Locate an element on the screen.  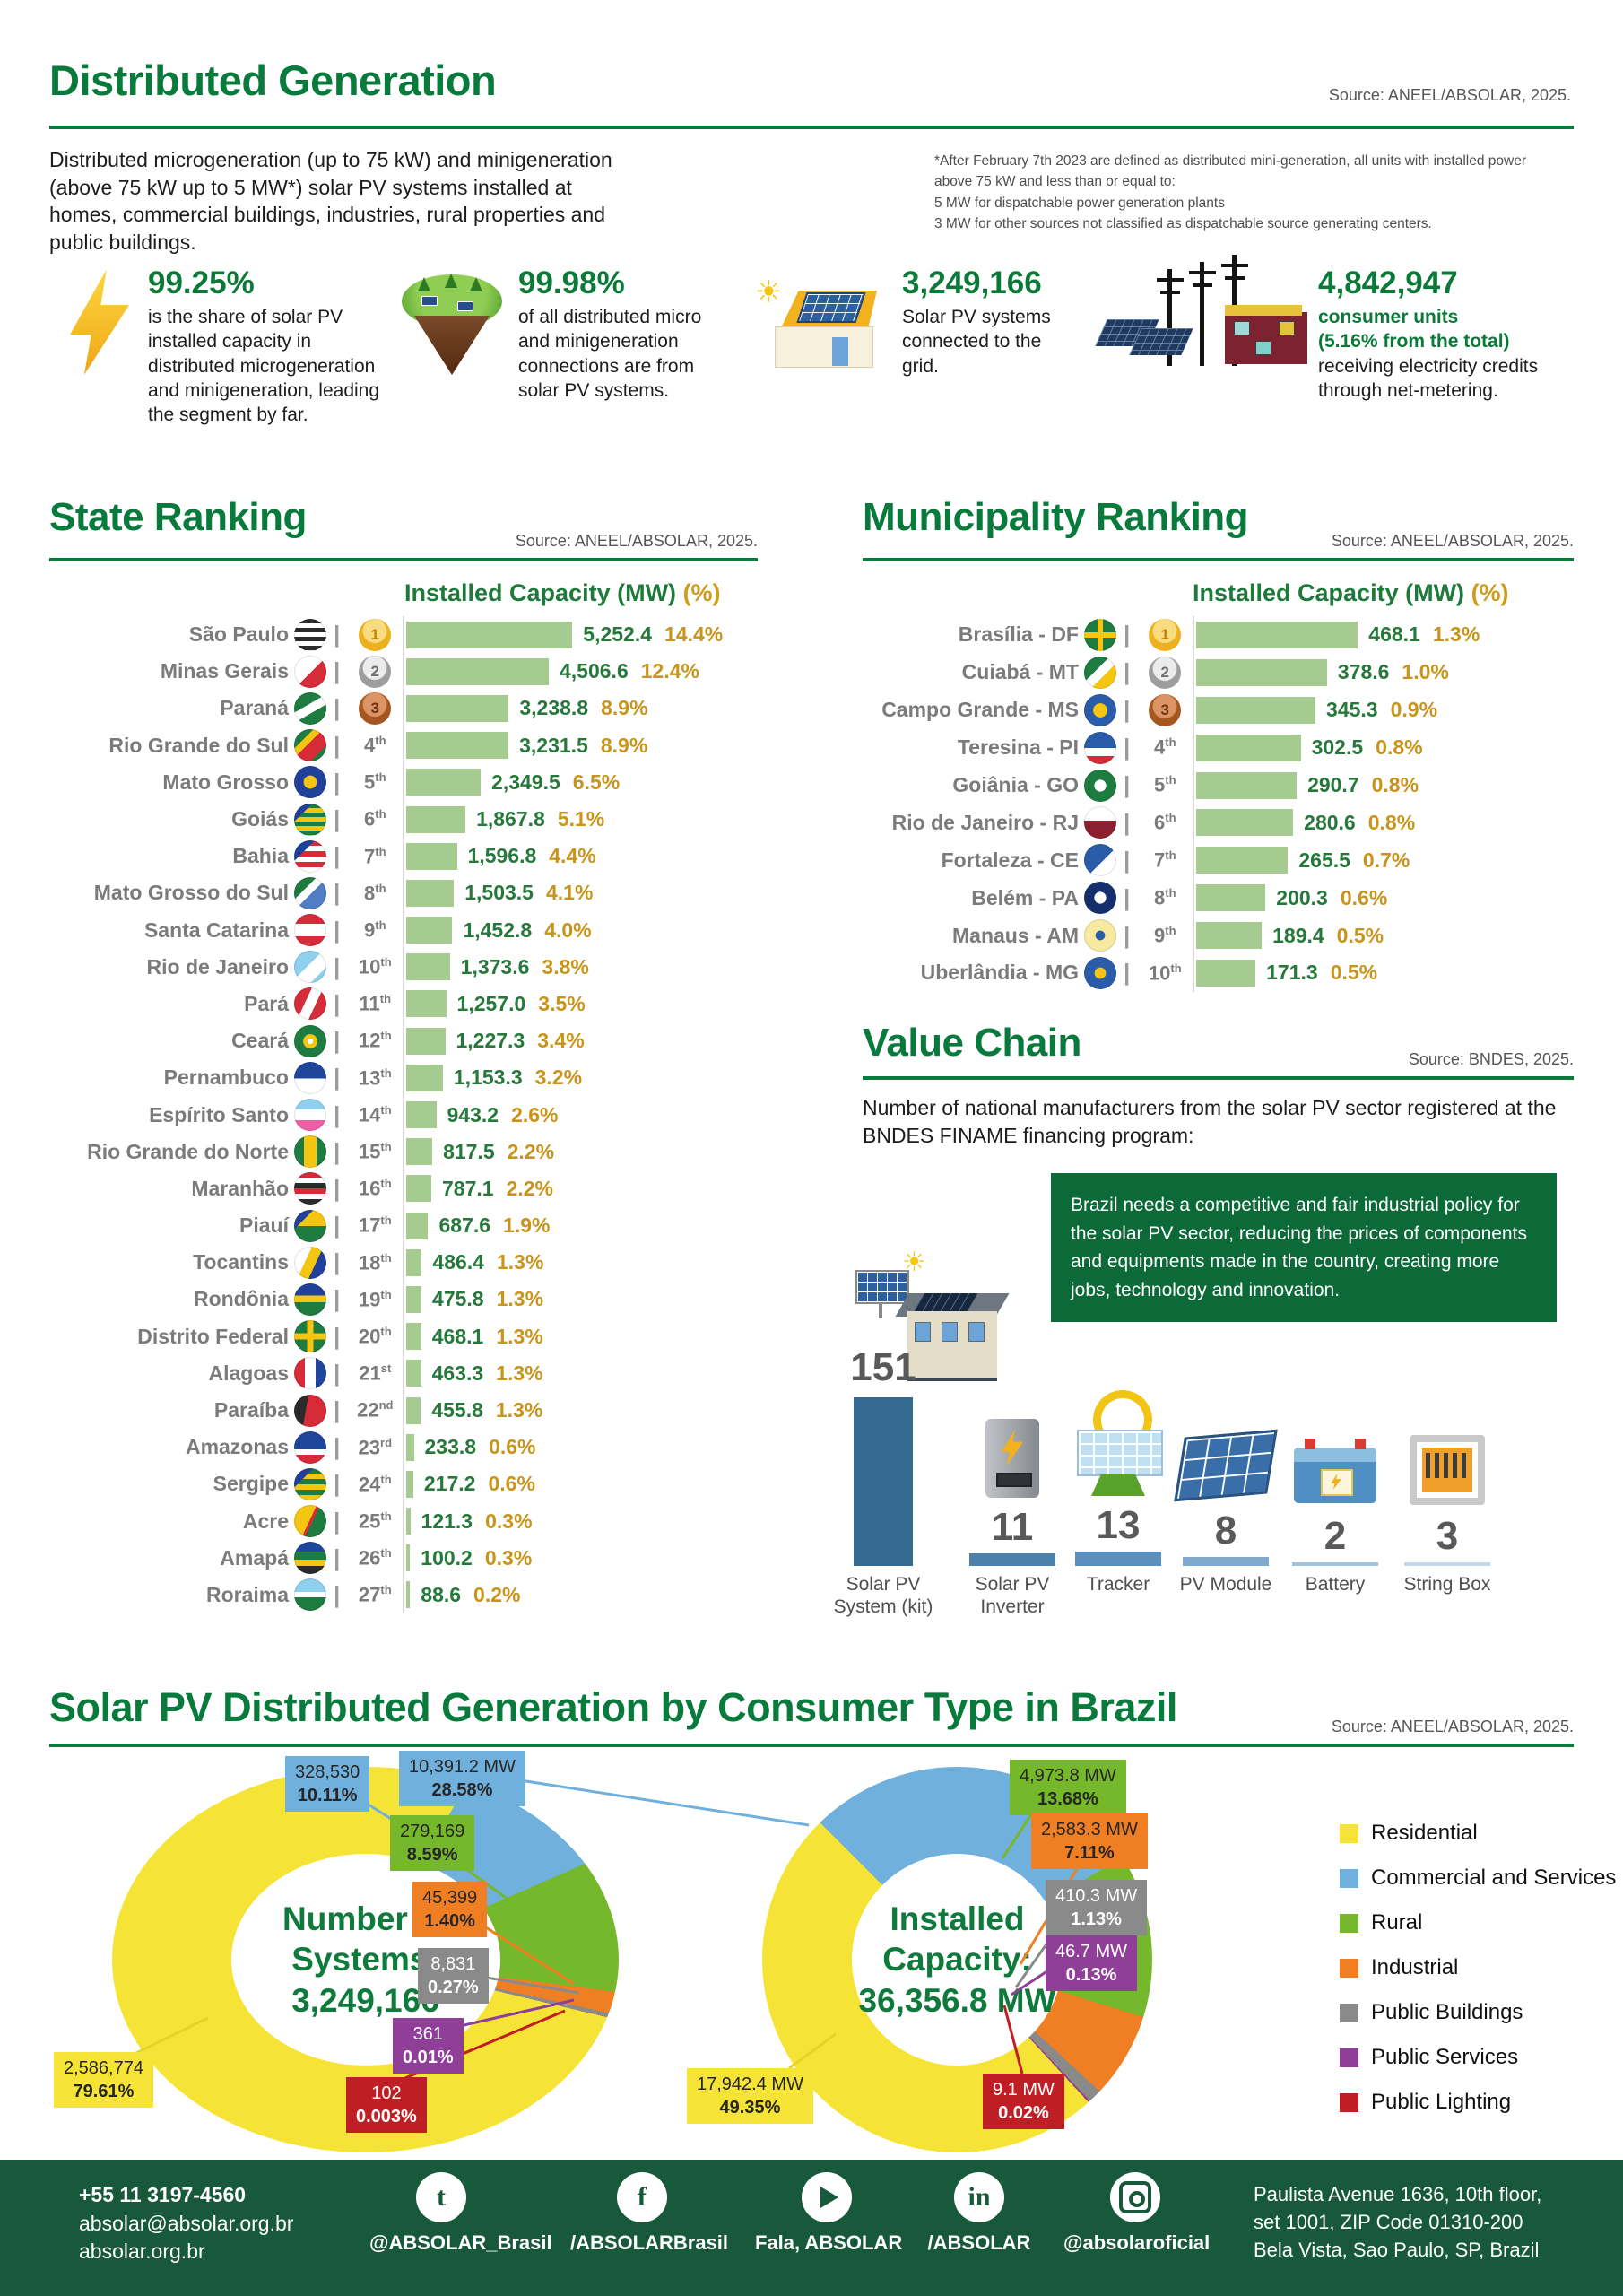
value-chain-count: 151 is located at coordinates (883, 1367).